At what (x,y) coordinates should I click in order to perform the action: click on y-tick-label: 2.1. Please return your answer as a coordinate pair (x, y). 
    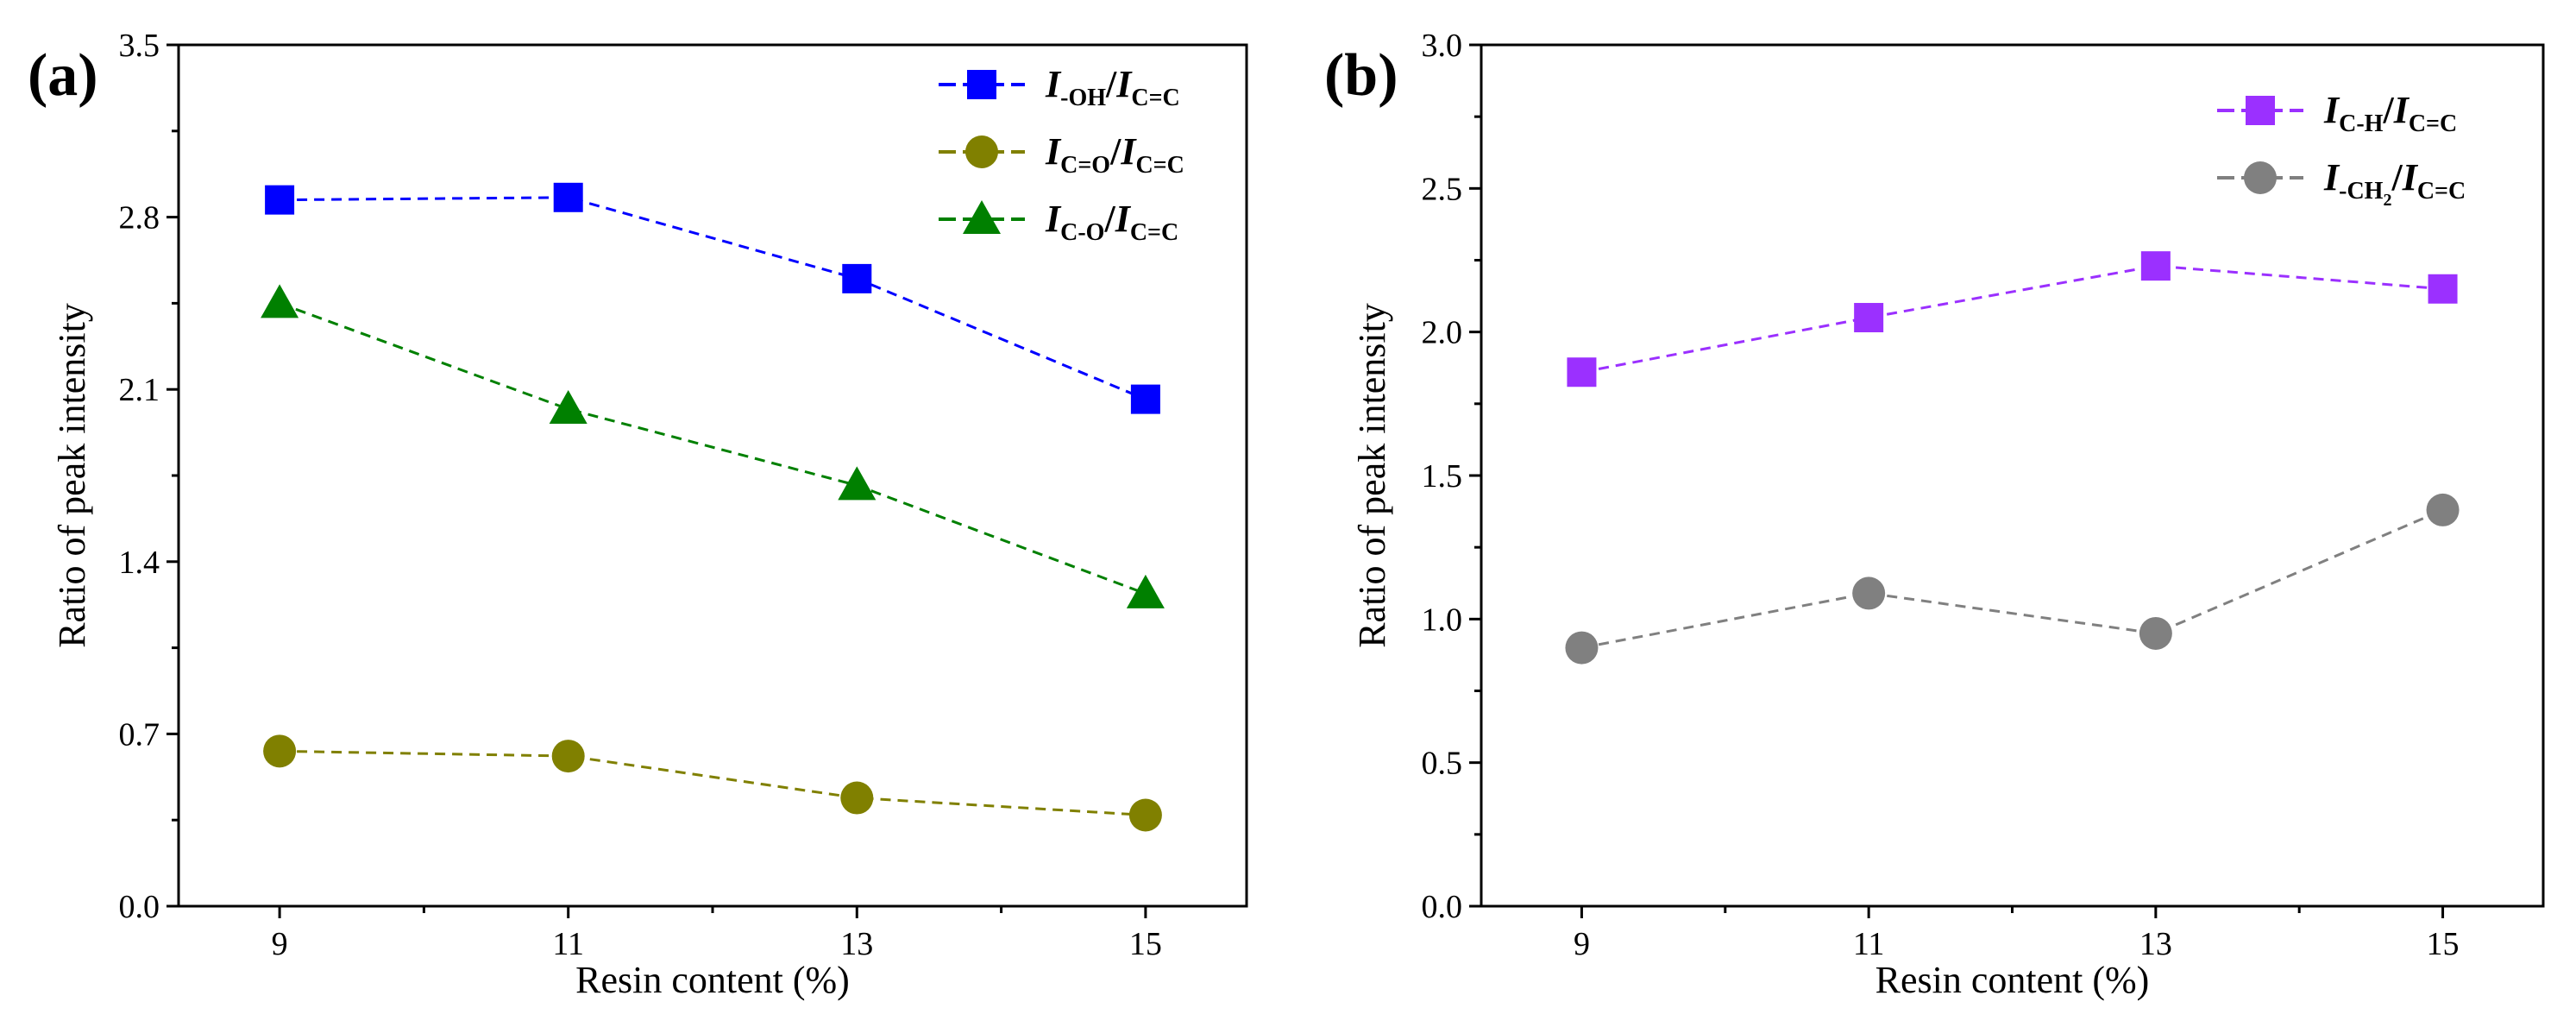
    Looking at the image, I should click on (139, 390).